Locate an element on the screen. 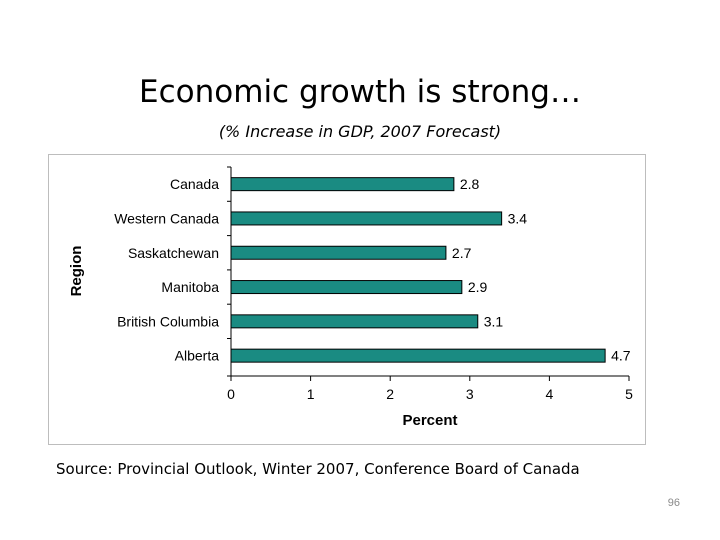 This screenshot has width=720, height=540. data-label: 3.1 is located at coordinates (494, 321).